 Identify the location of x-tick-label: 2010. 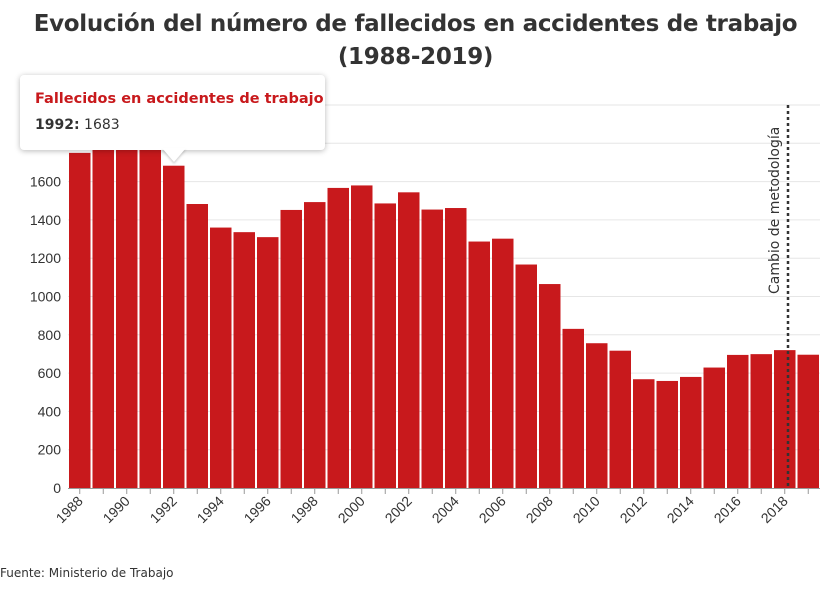
(586, 509).